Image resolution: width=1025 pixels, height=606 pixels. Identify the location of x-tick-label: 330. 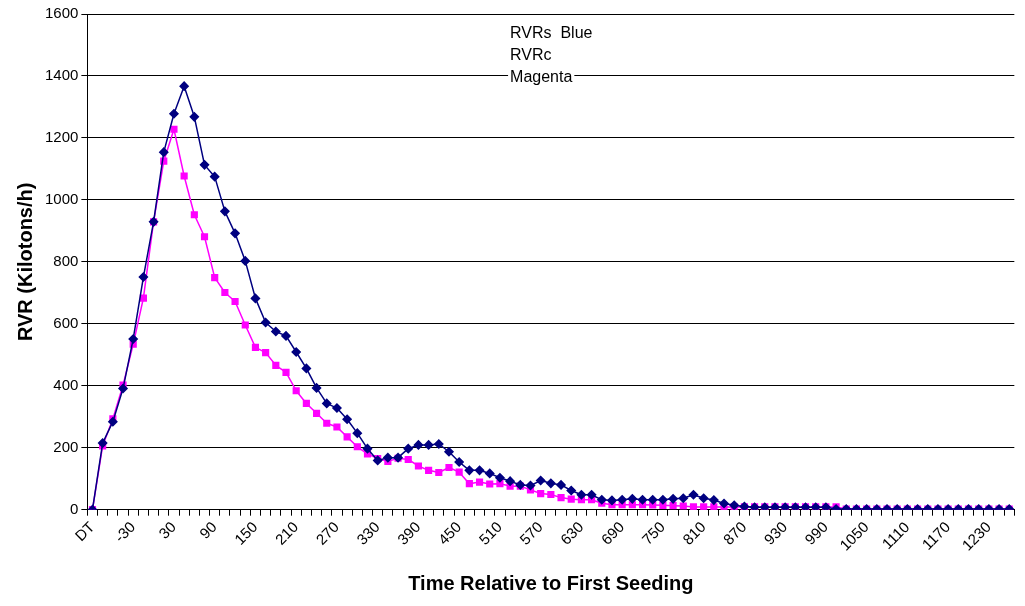
(368, 533).